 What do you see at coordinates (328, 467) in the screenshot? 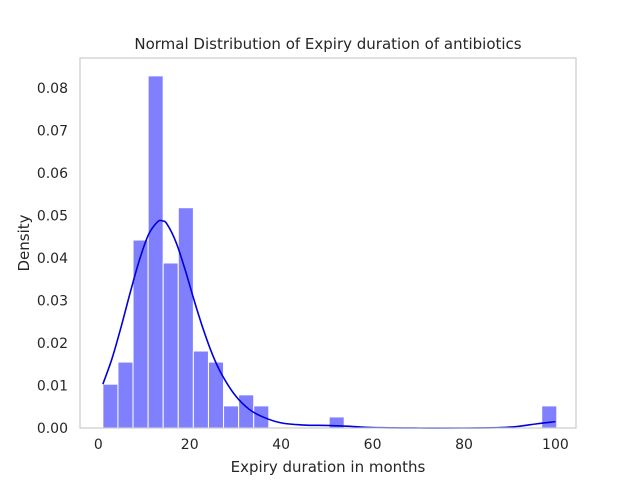
I see `x-axis-label: Expiry duration in months` at bounding box center [328, 467].